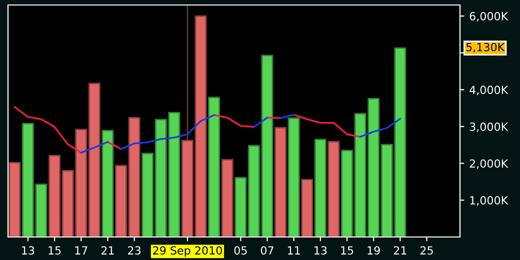  What do you see at coordinates (489, 91) in the screenshot?
I see `y-tick-label: 4,000K` at bounding box center [489, 91].